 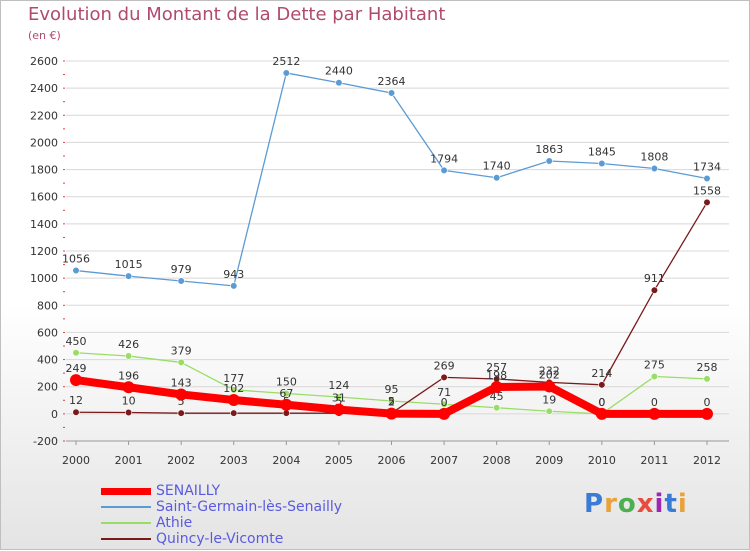 I want to click on legend-item: Quincy-le-Vicomte, so click(x=251, y=539).